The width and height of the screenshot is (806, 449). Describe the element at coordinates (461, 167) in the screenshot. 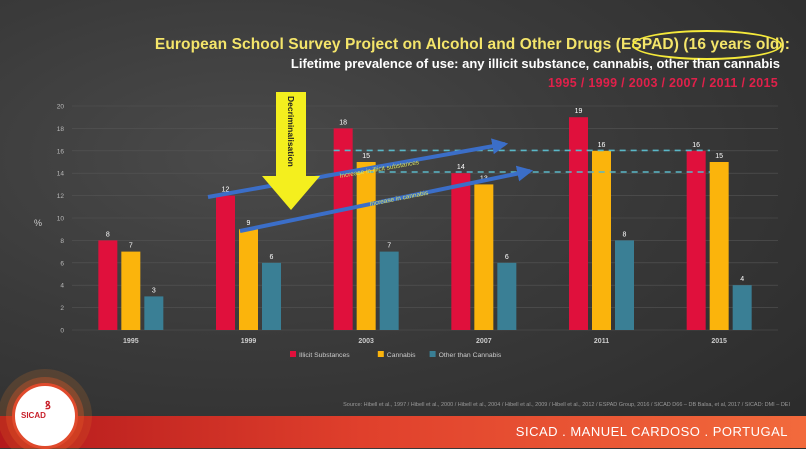

I see `data-label: 14` at that location.